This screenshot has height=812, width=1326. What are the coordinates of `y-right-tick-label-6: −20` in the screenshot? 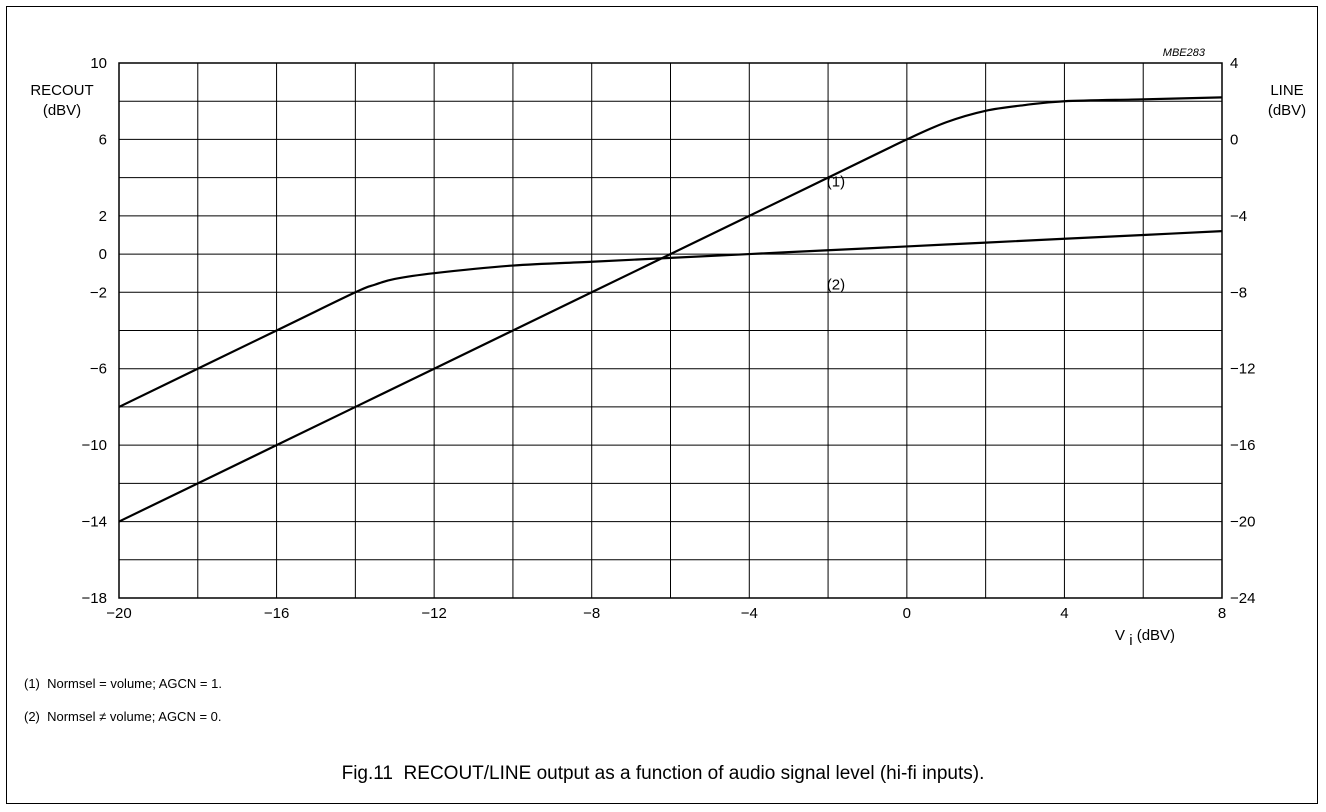 It's located at (1242, 522).